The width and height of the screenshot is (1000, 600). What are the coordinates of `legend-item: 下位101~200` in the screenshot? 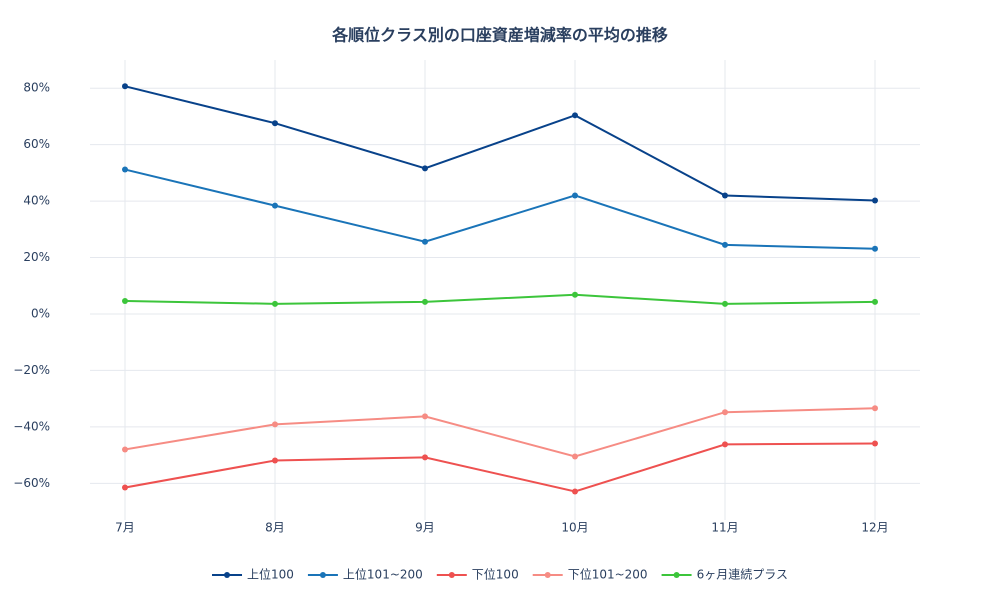 It's located at (590, 574).